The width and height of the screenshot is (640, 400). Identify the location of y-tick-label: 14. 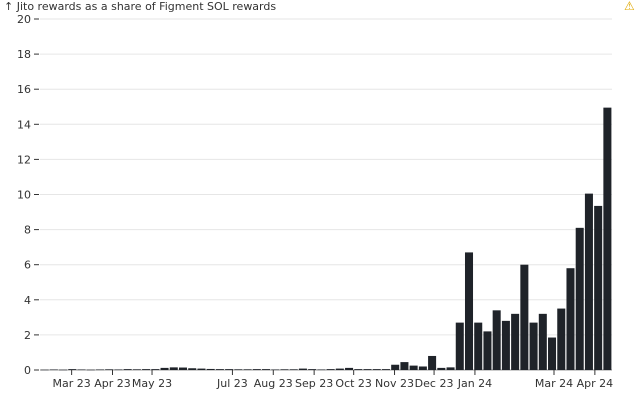
(24, 124).